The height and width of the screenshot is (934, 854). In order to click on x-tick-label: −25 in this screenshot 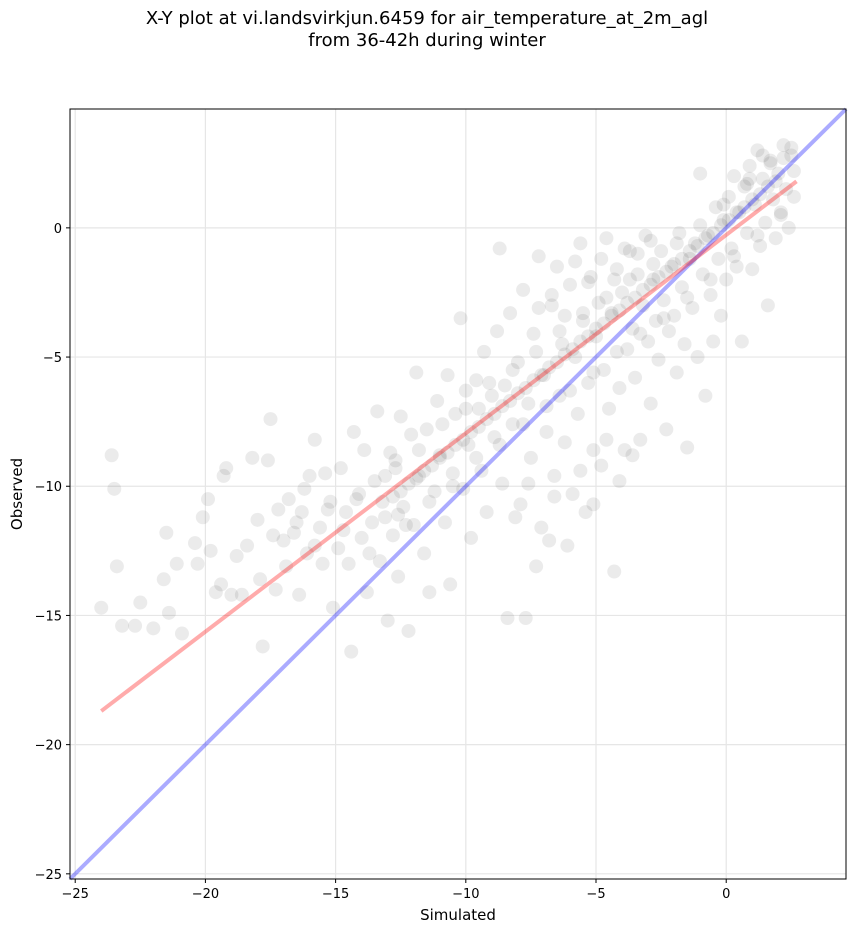, I will do `click(74, 894)`.